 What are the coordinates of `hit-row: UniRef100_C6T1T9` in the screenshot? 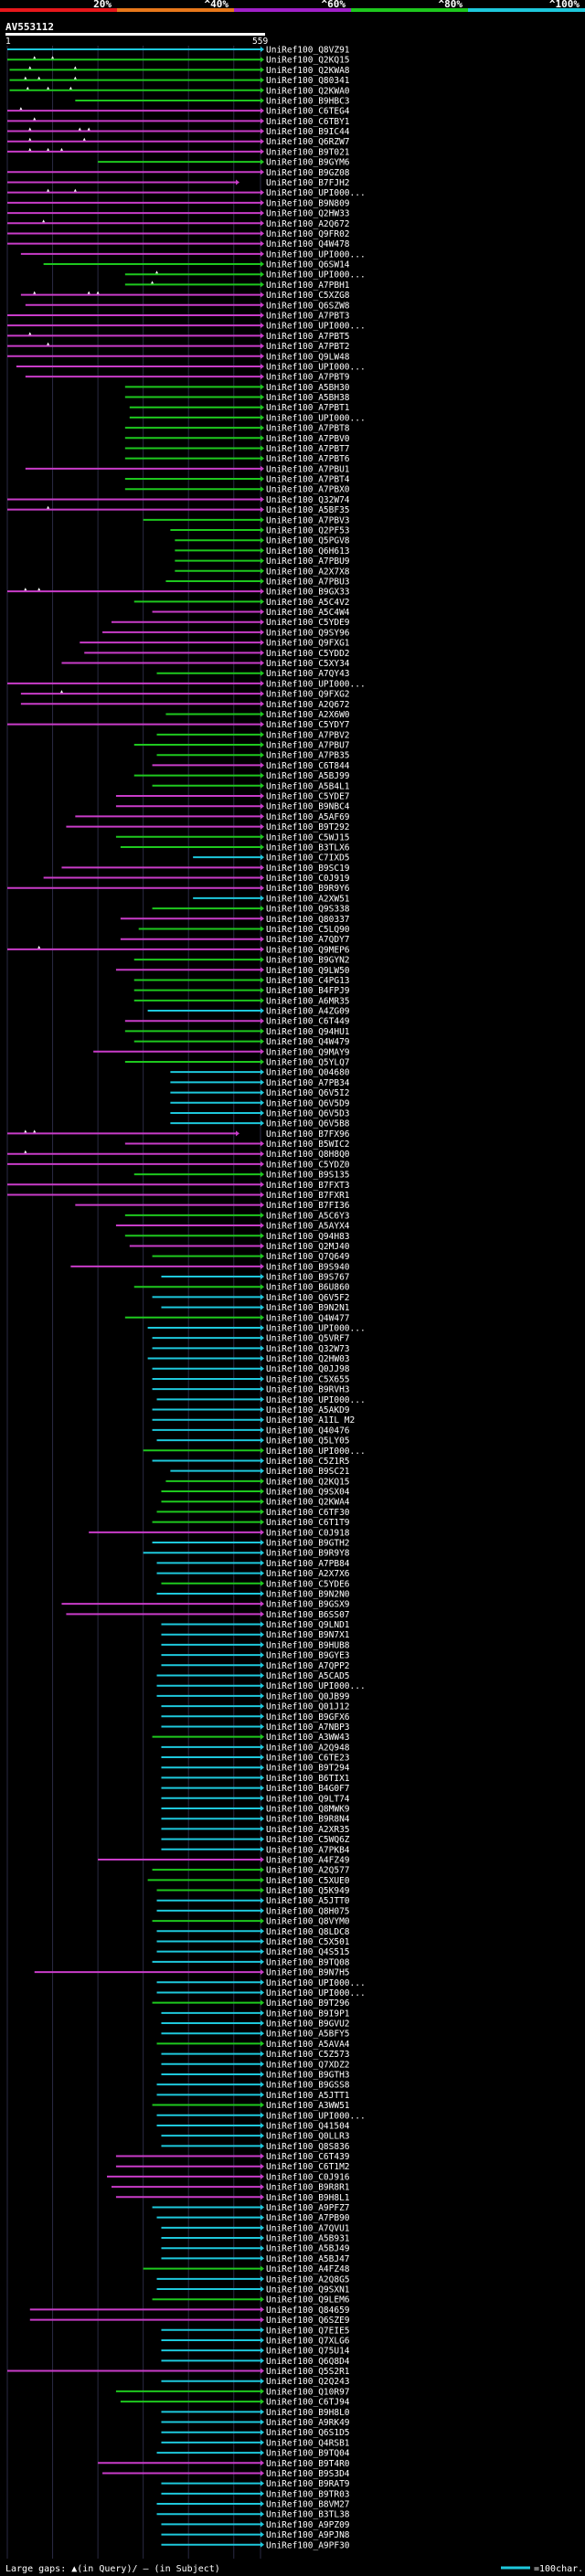 It's located at (251, 1523).